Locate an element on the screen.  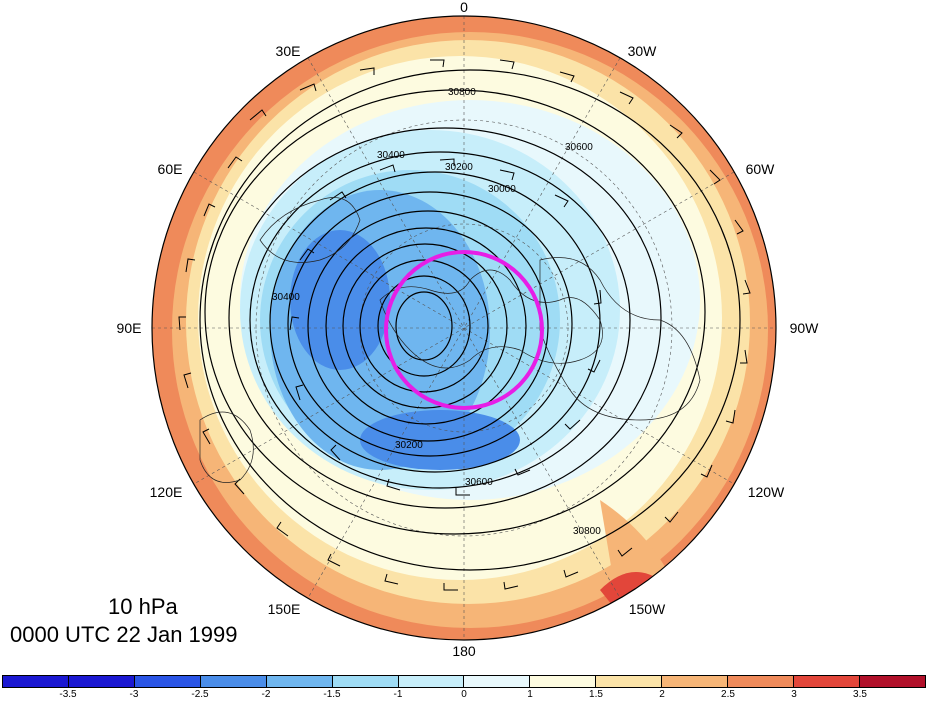
lon-label-90w: 90W is located at coordinates (805, 328).